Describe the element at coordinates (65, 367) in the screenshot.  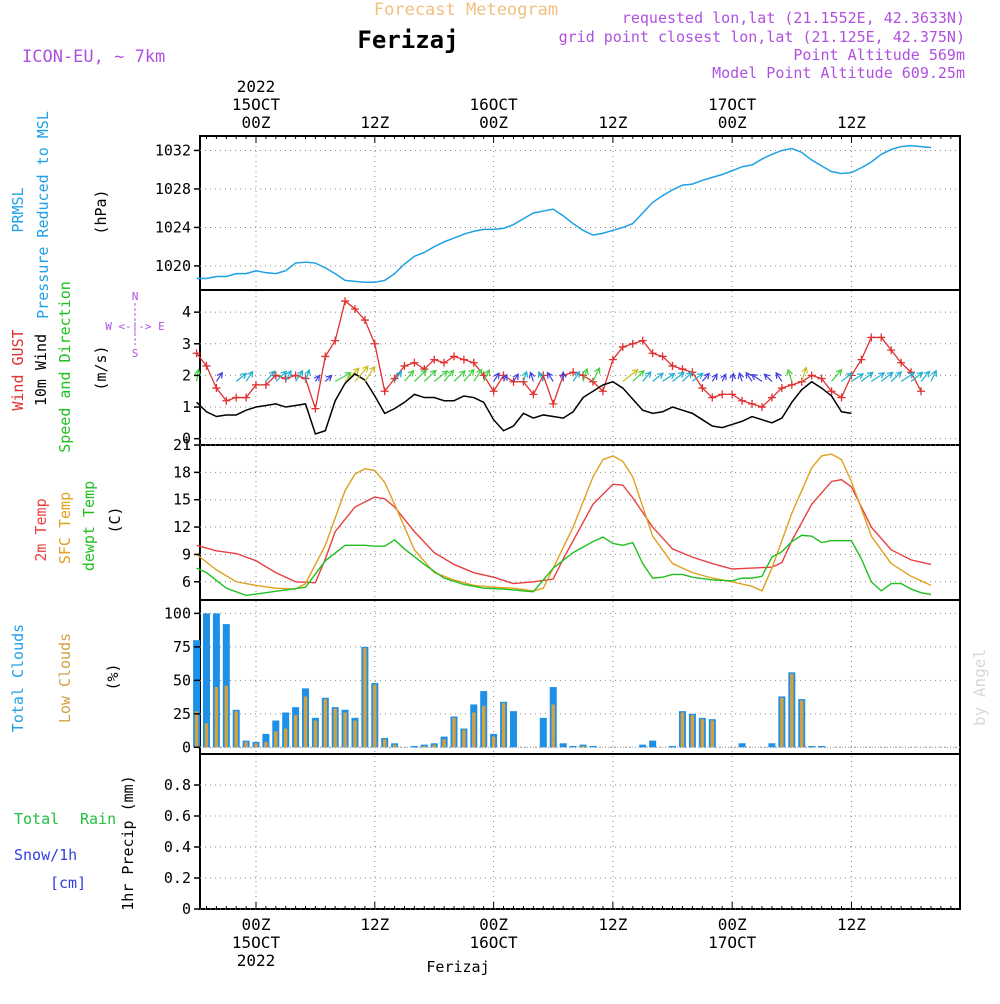
I see `wind-speed-label: Speed and Direction` at that location.